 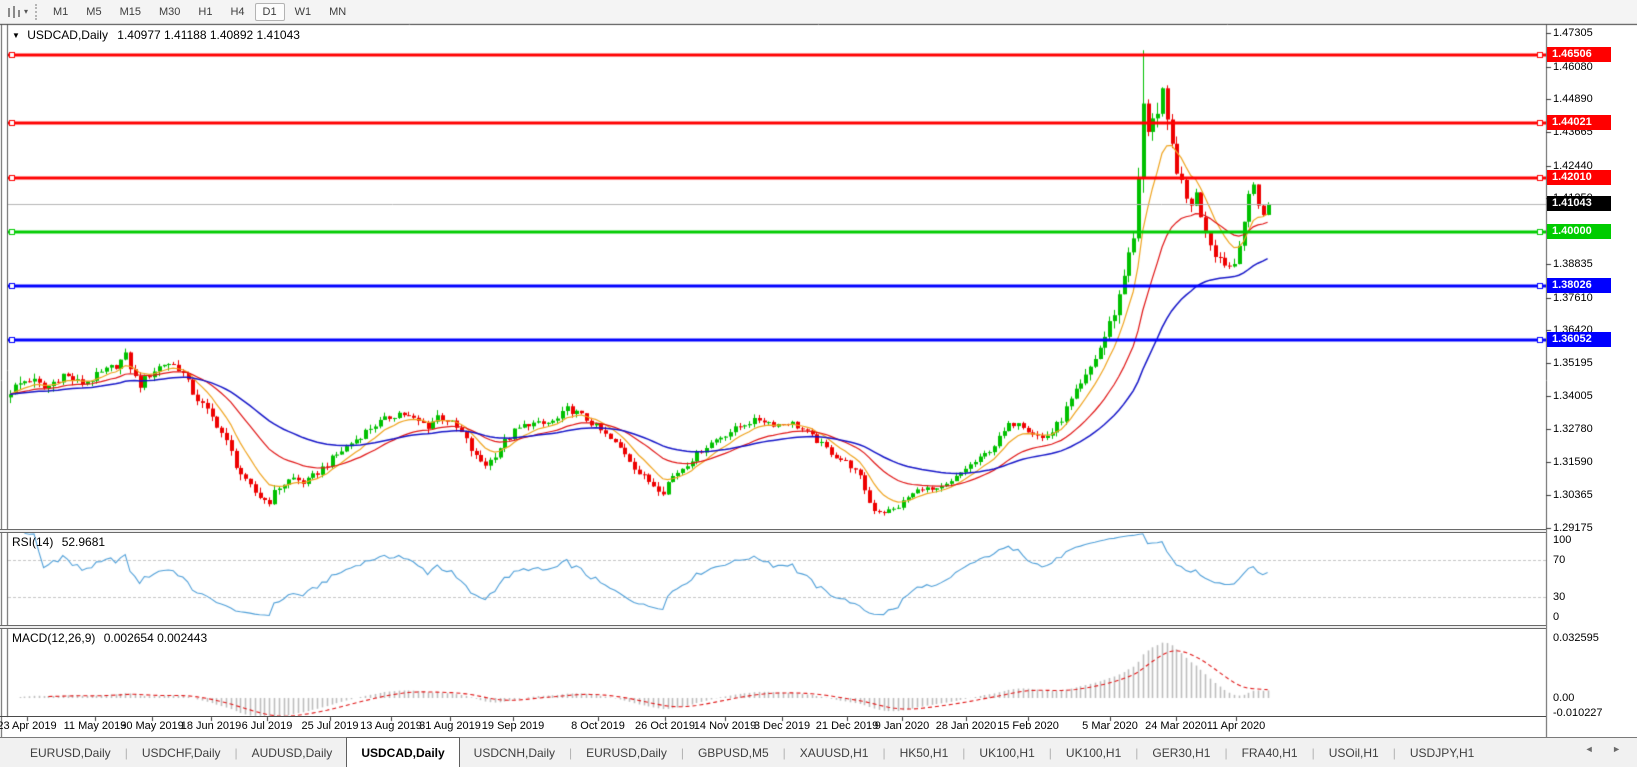 I want to click on collapse-icon: ▼, so click(x=16, y=35).